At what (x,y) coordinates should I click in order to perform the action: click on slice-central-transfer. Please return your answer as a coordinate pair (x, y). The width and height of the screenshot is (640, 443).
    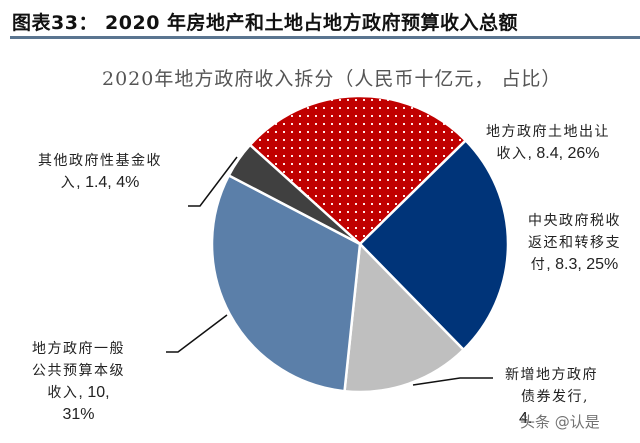
    Looking at the image, I should click on (434, 245).